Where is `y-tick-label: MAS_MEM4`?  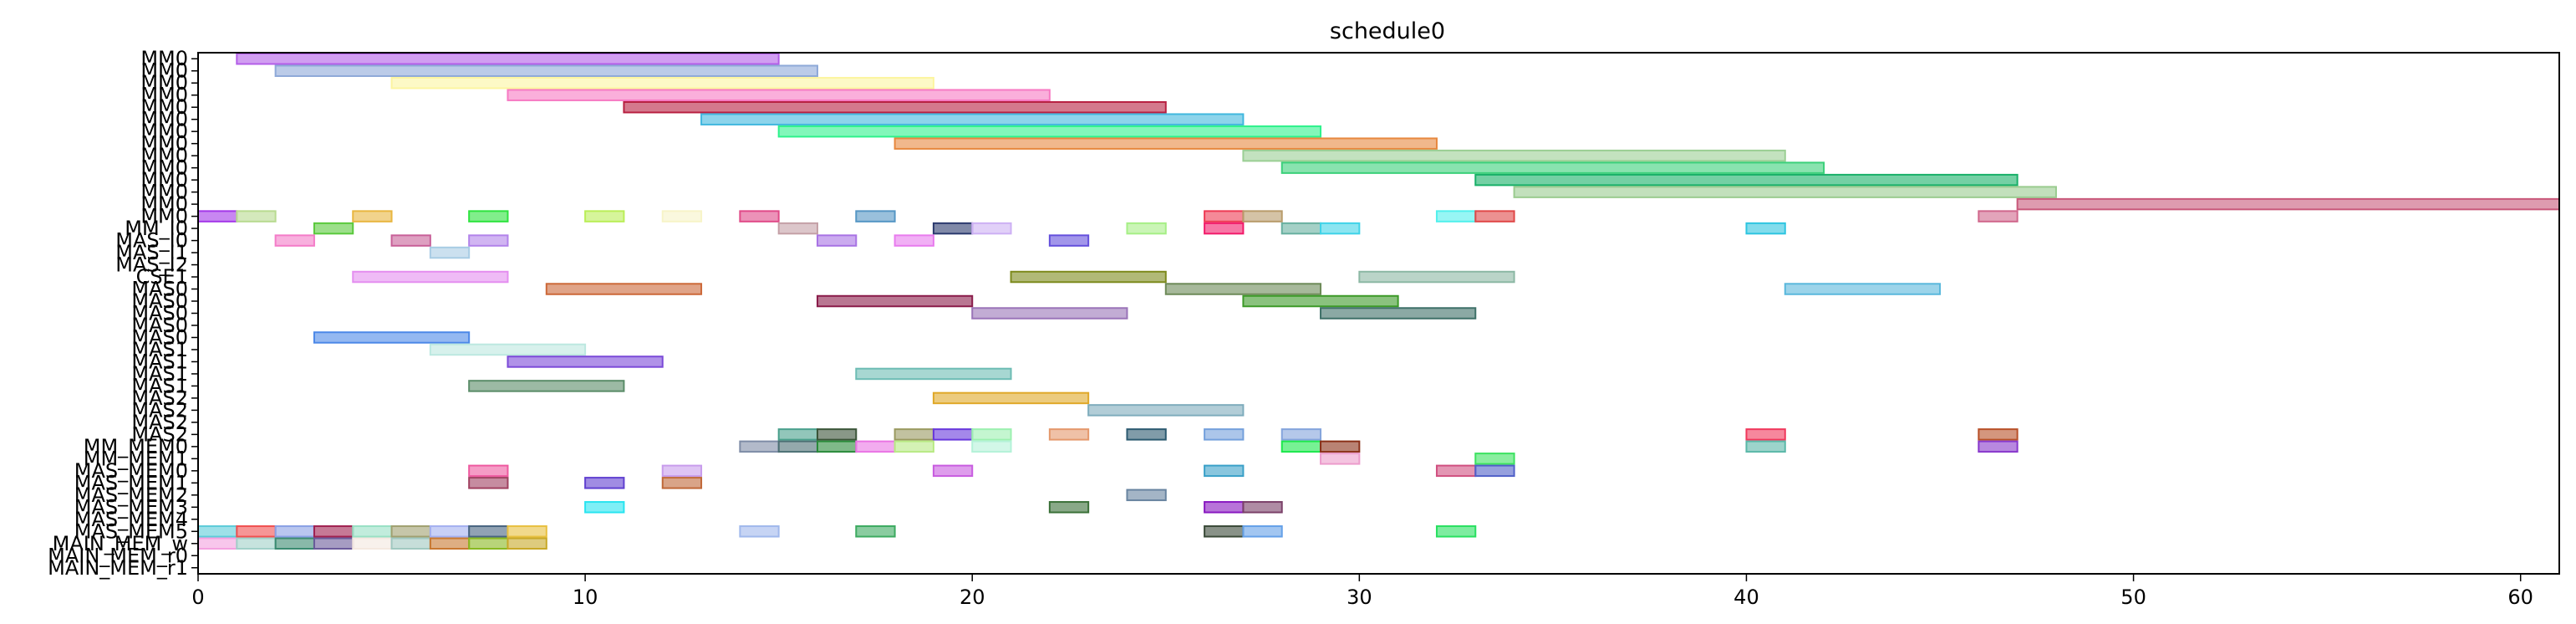 y-tick-label: MAS_MEM4 is located at coordinates (131, 519).